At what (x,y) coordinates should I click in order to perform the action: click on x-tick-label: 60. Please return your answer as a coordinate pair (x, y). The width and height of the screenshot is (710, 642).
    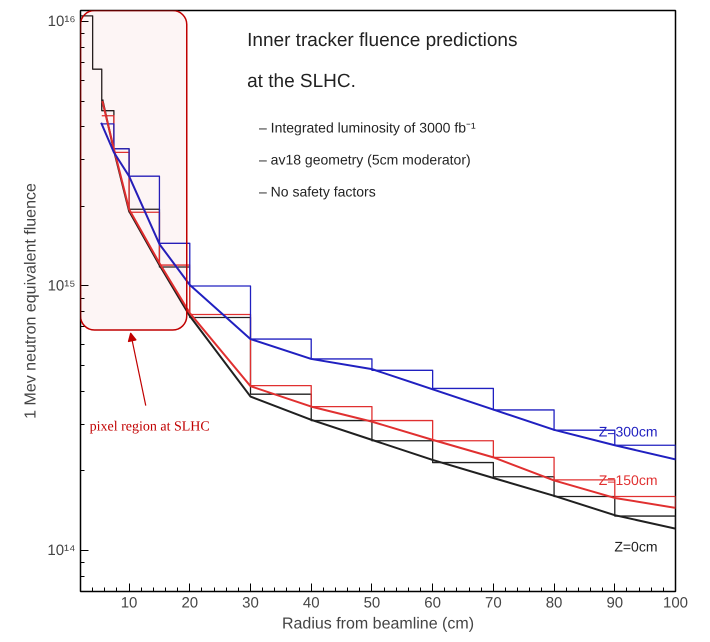
    Looking at the image, I should click on (432, 603).